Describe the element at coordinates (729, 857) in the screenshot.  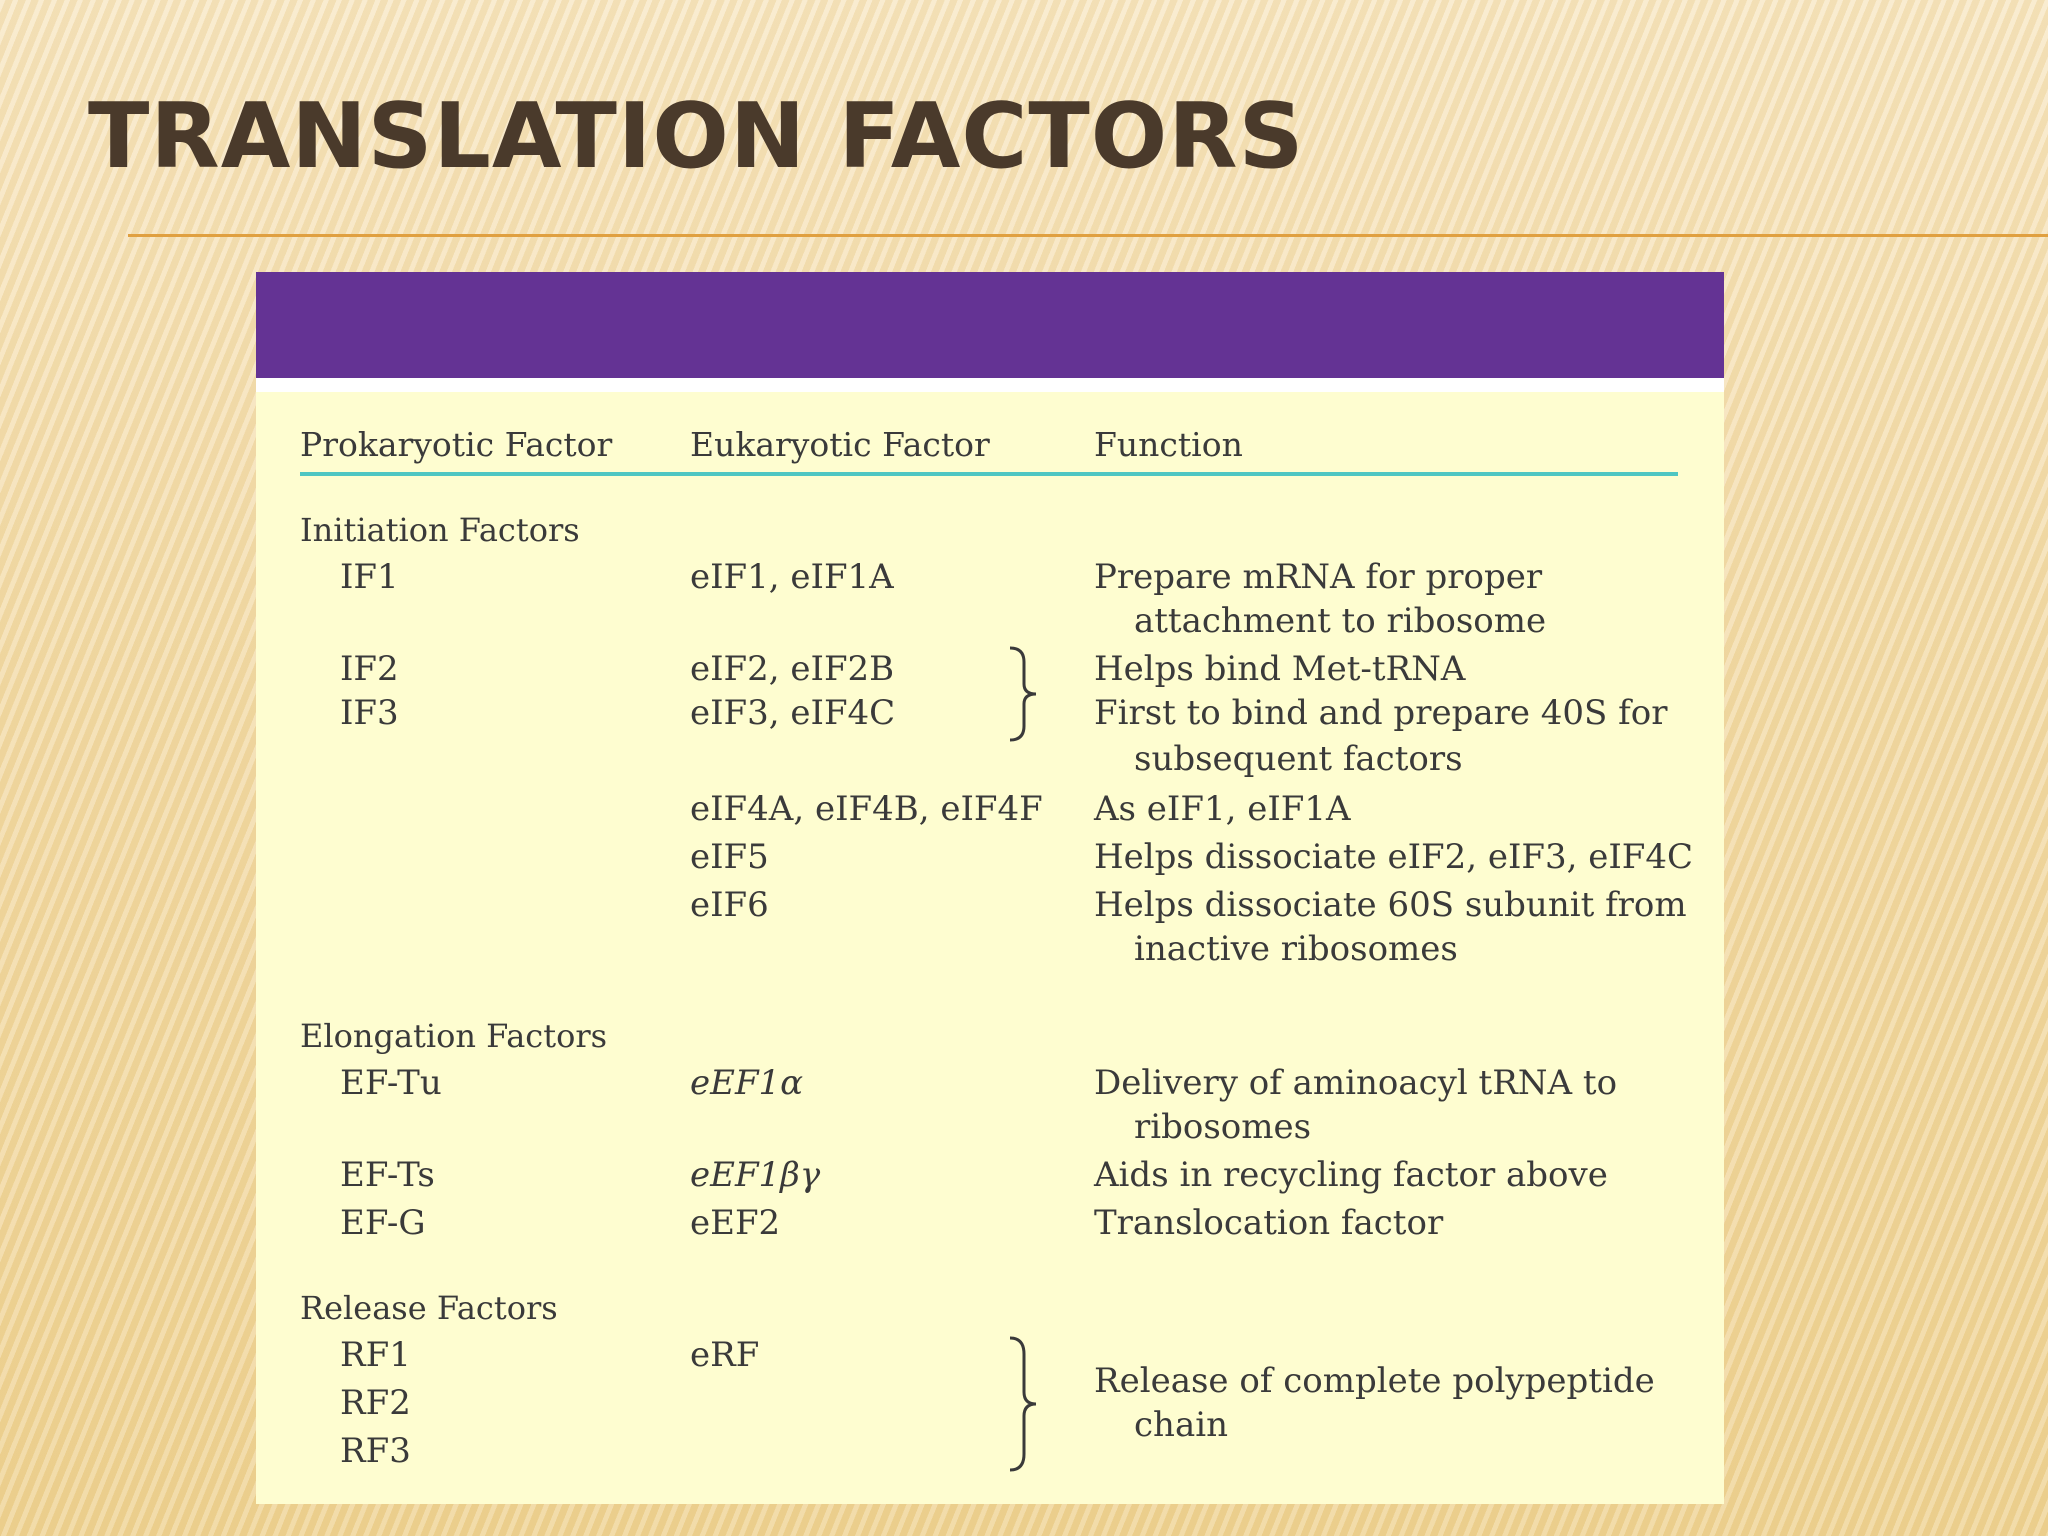
I see `cell-eukaryotic: eIF5` at that location.